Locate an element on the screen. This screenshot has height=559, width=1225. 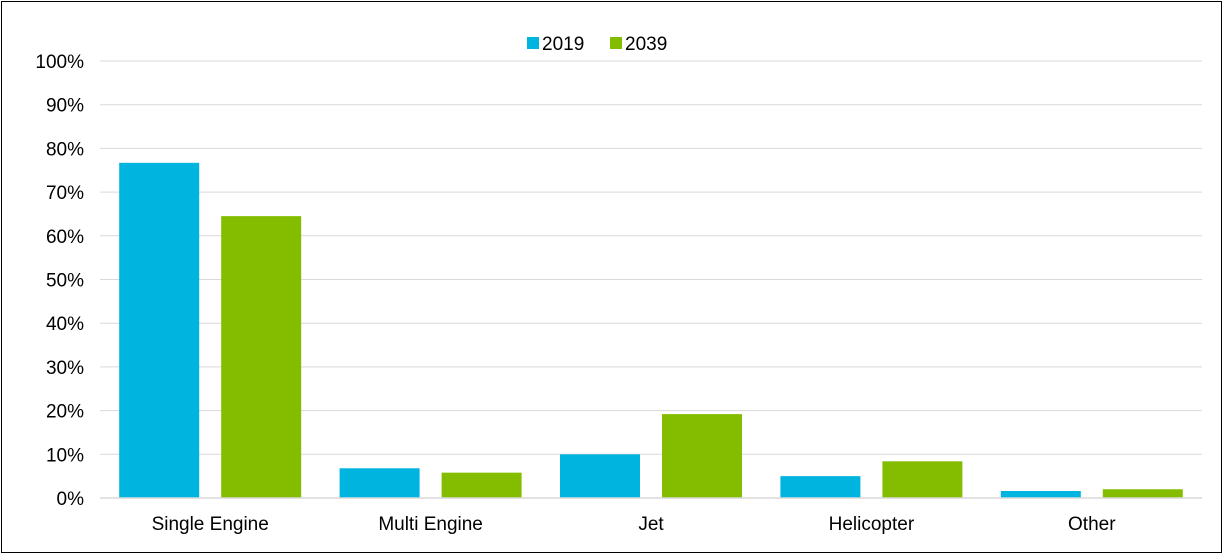
bar-2039-multi-engine is located at coordinates (481, 485).